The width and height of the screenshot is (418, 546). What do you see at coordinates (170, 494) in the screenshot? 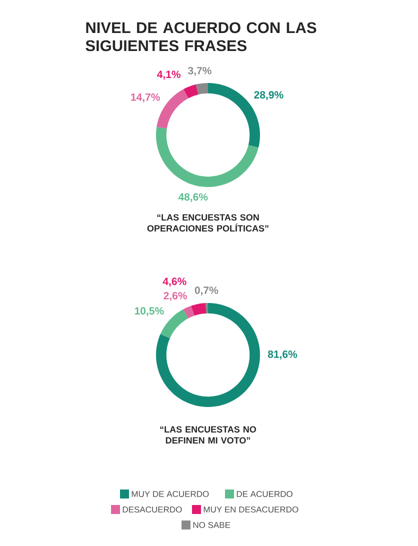
I see `legend-label: MUY DE ACUERDO` at bounding box center [170, 494].